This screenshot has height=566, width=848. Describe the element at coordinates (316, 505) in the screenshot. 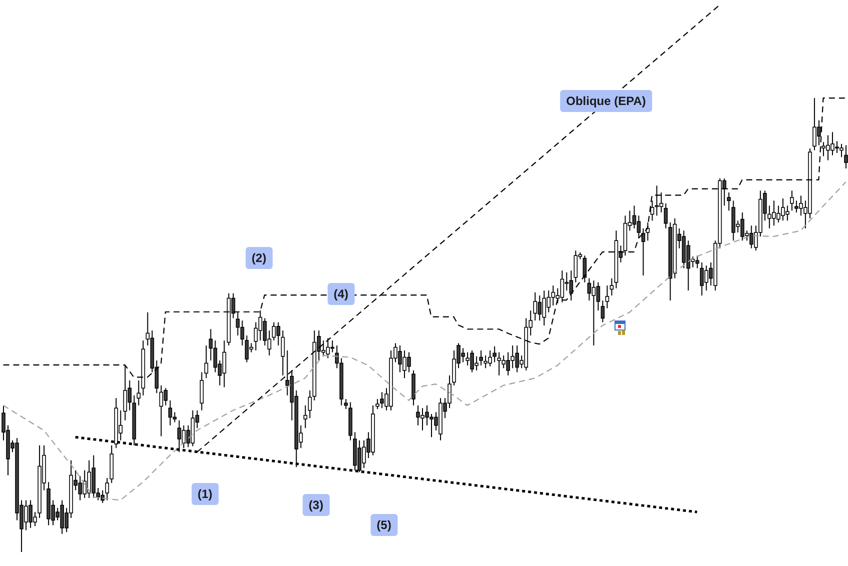

I see `annotation: (3)` at that location.